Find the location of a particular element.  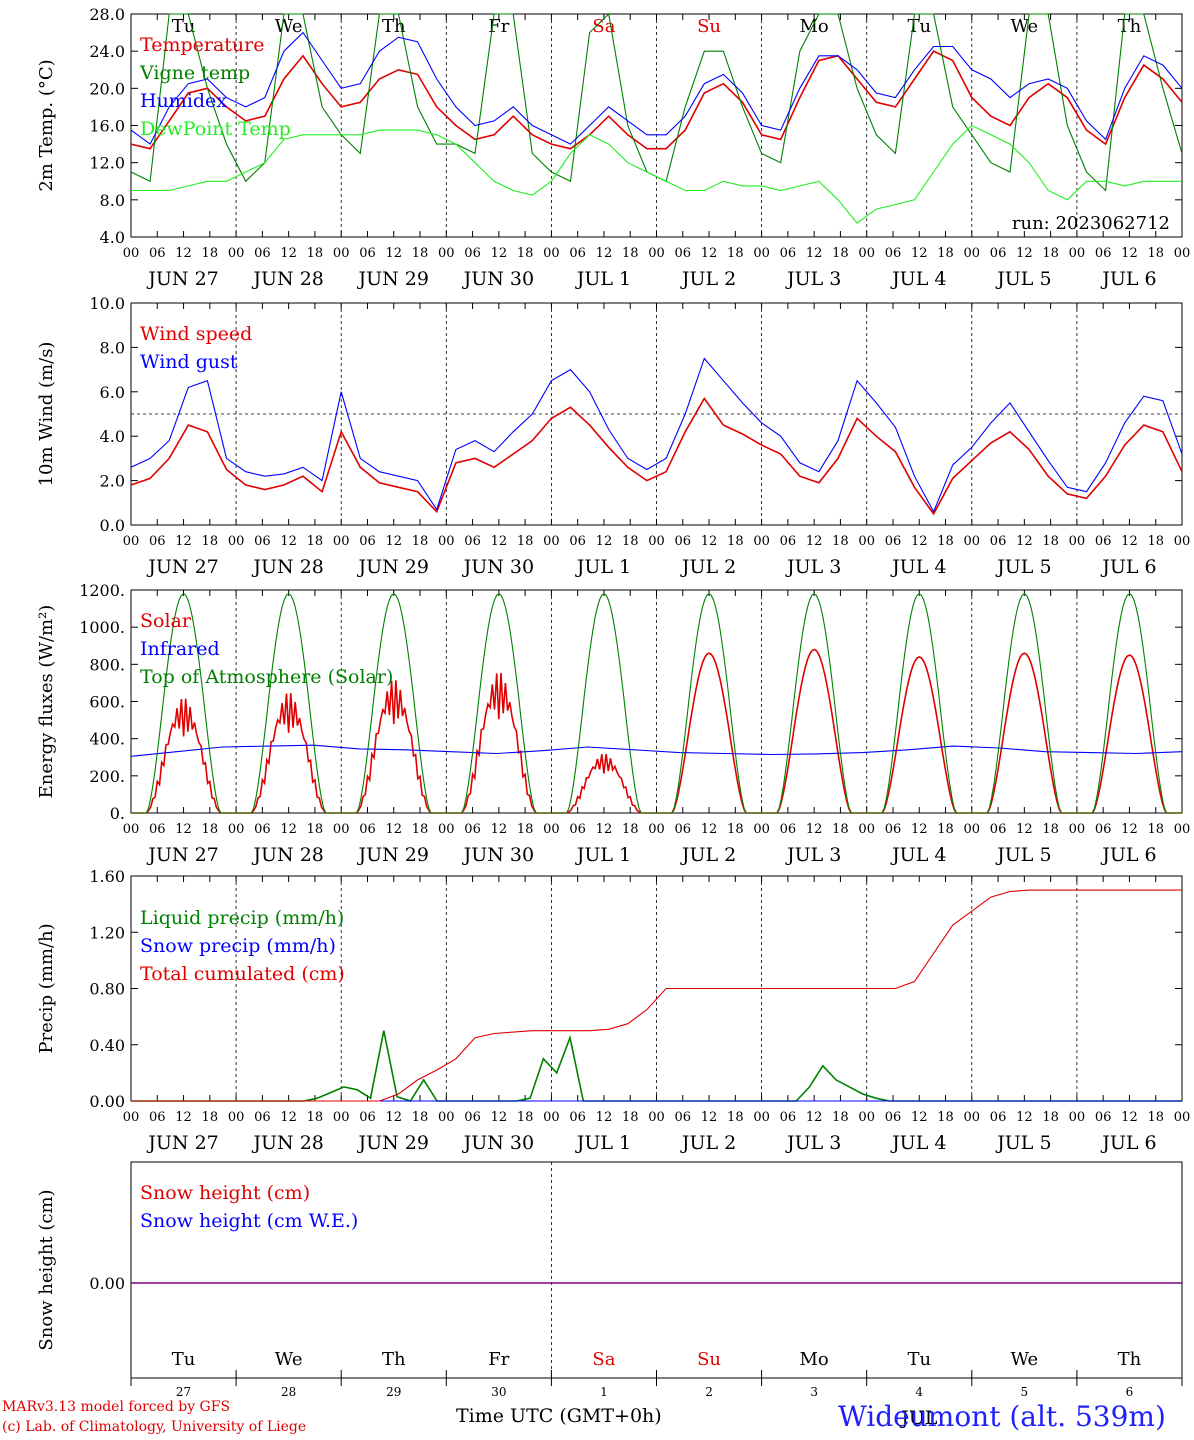

y-tick-label: 16.0 is located at coordinates (107, 126).